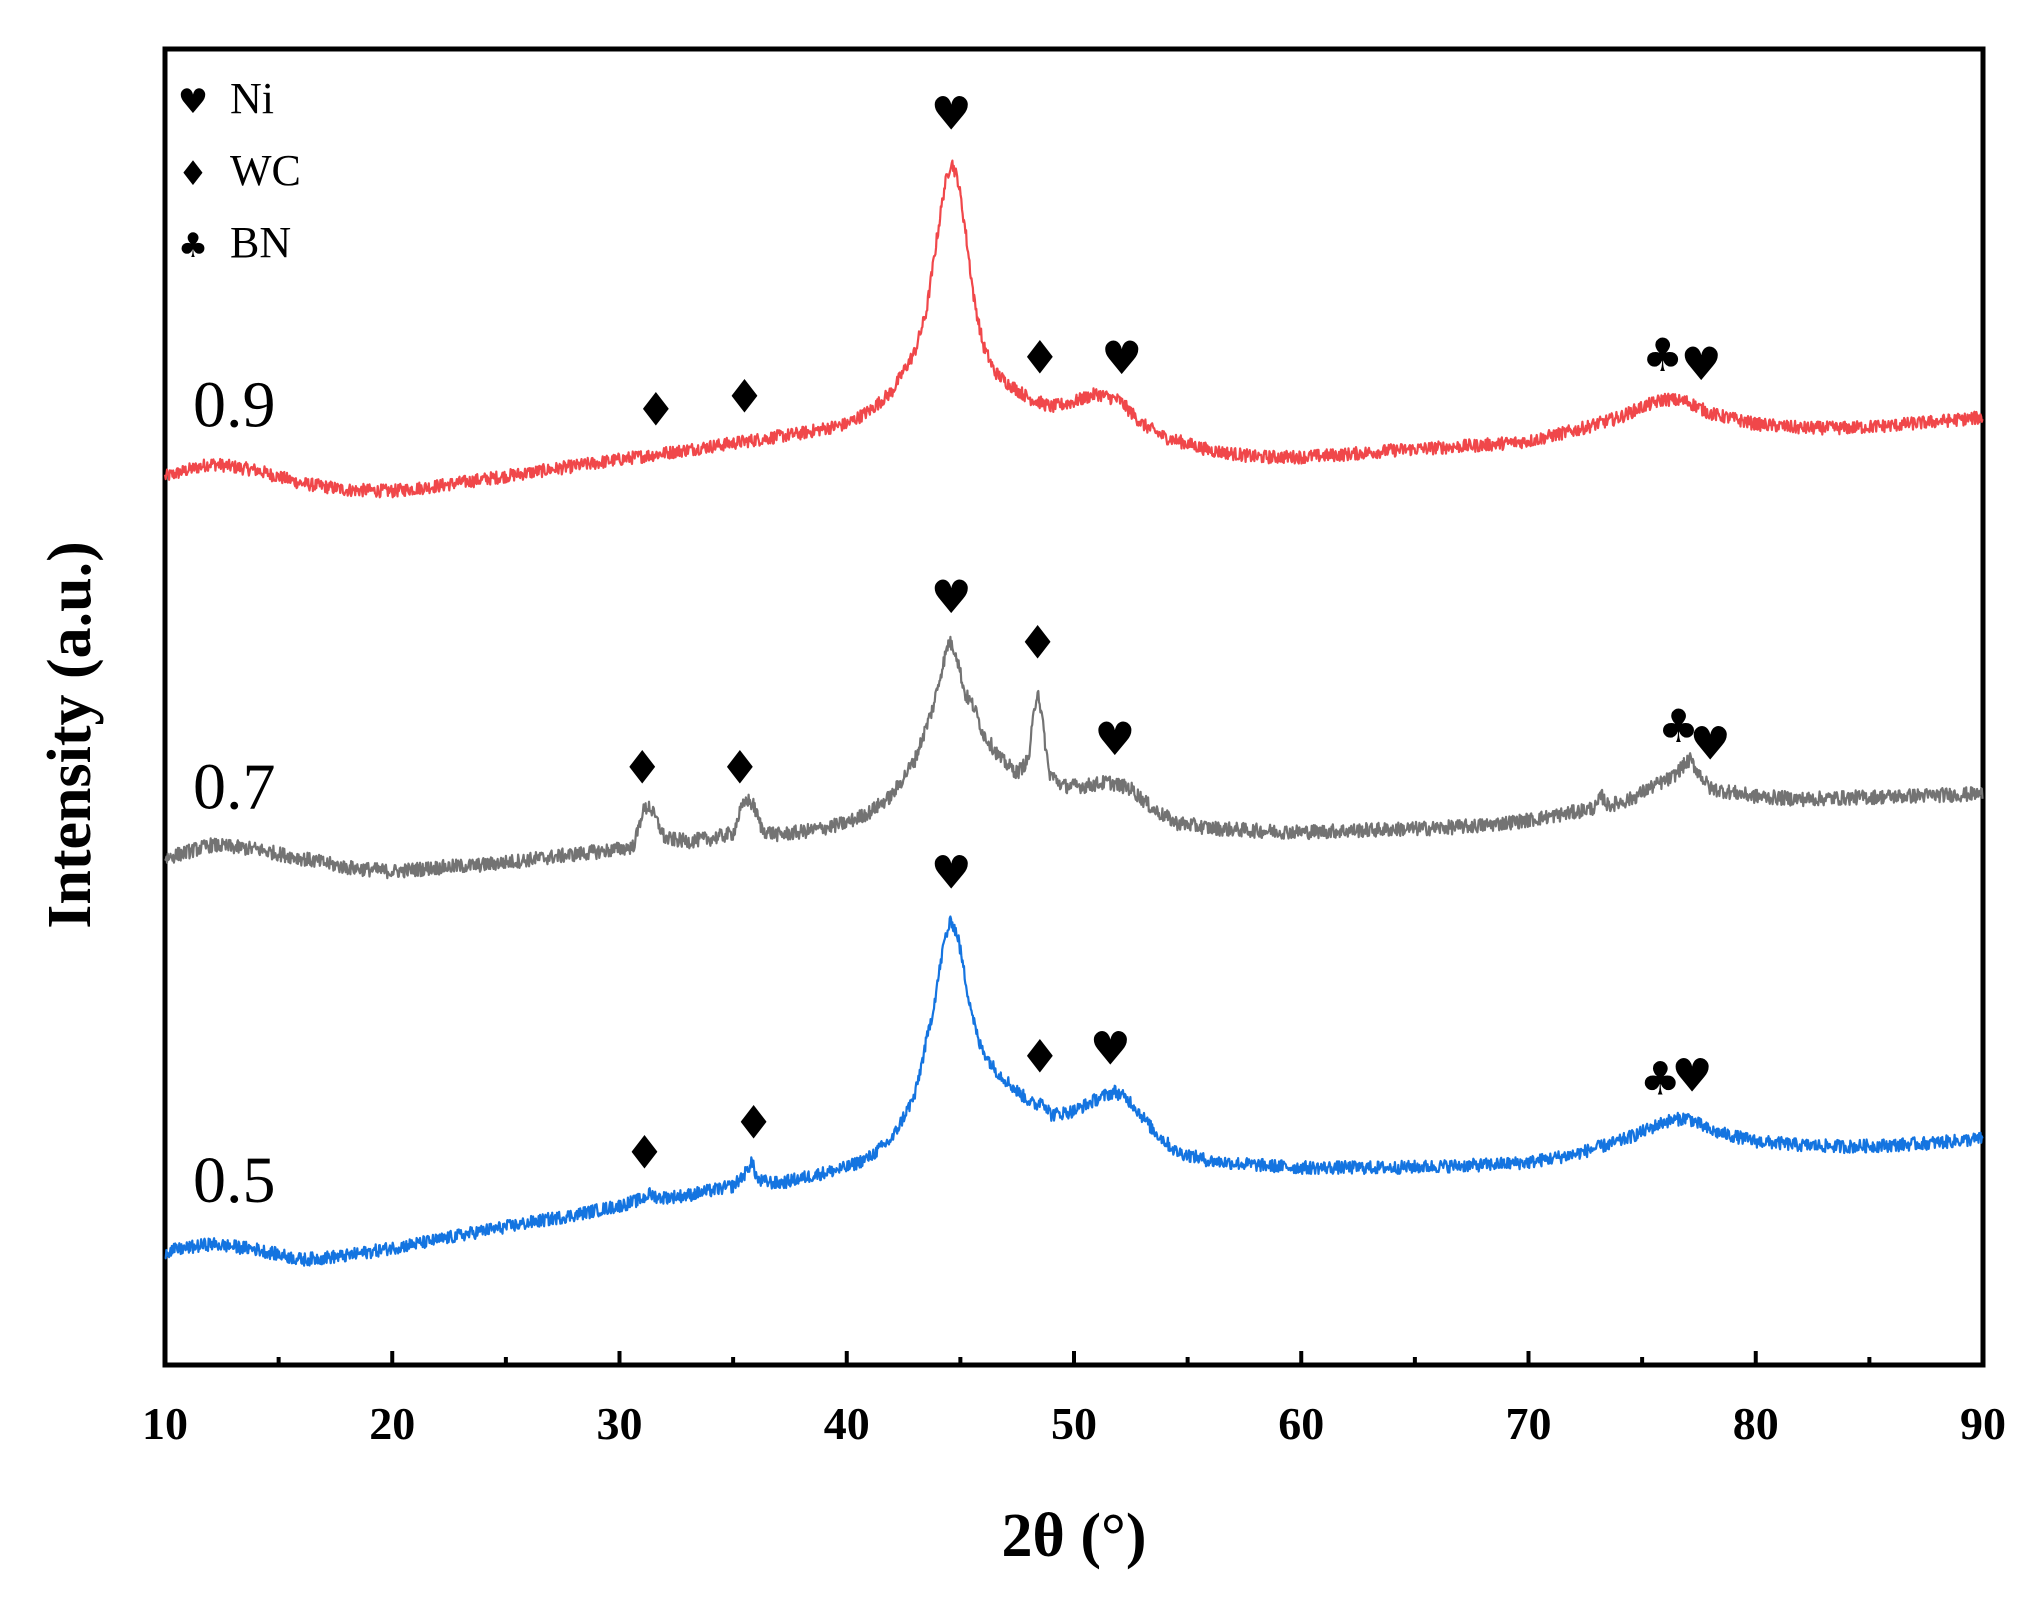  What do you see at coordinates (1301, 1423) in the screenshot?
I see `x-tick-label: 60` at bounding box center [1301, 1423].